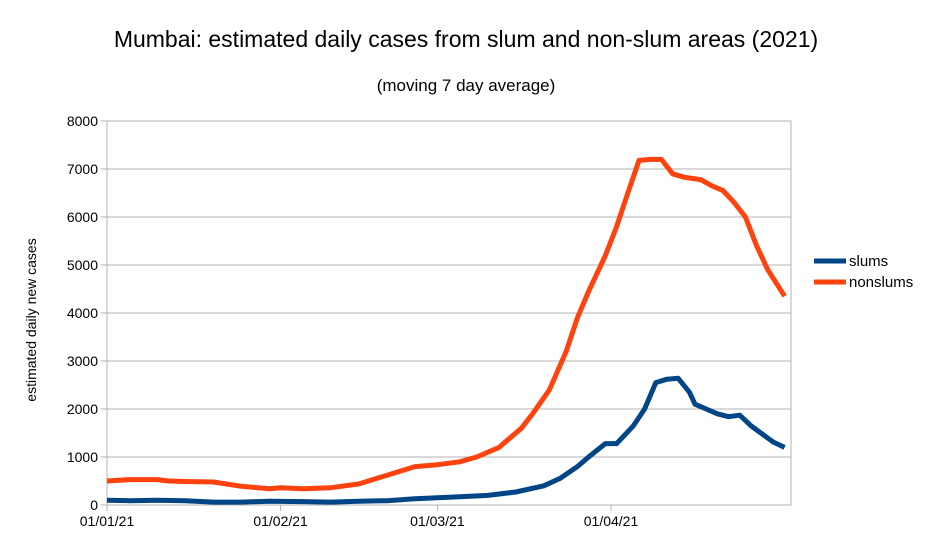 The image size is (931, 542). I want to click on y-tick-label: 6000, so click(82, 217).